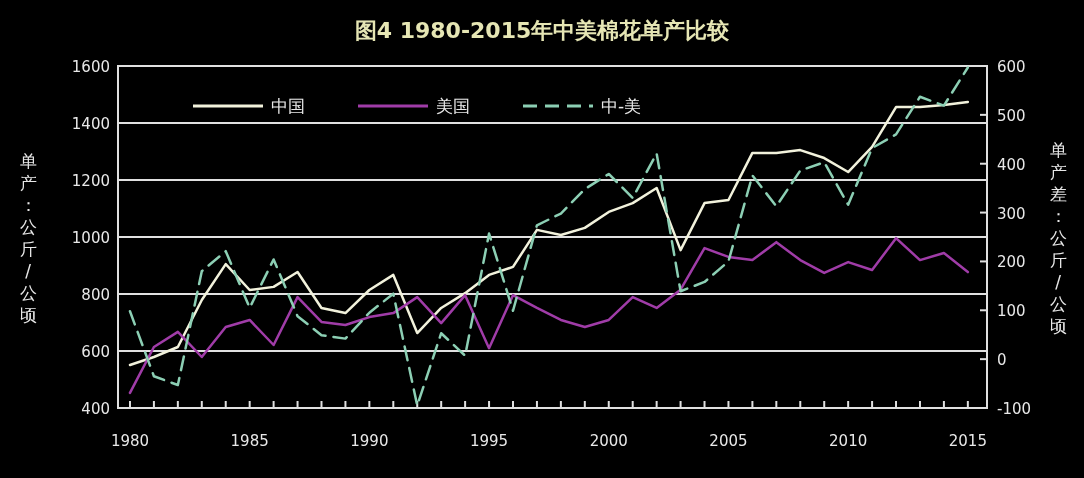  What do you see at coordinates (249, 441) in the screenshot?
I see `x-tick-label: 1985` at bounding box center [249, 441].